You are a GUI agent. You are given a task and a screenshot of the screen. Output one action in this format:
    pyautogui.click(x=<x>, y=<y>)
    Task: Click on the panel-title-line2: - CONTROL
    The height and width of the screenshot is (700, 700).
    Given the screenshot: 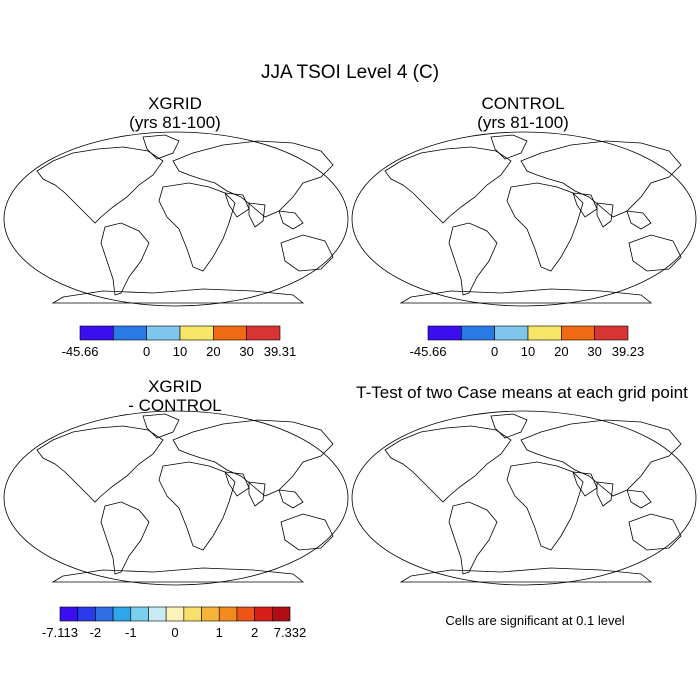 What is the action you would take?
    pyautogui.click(x=175, y=405)
    